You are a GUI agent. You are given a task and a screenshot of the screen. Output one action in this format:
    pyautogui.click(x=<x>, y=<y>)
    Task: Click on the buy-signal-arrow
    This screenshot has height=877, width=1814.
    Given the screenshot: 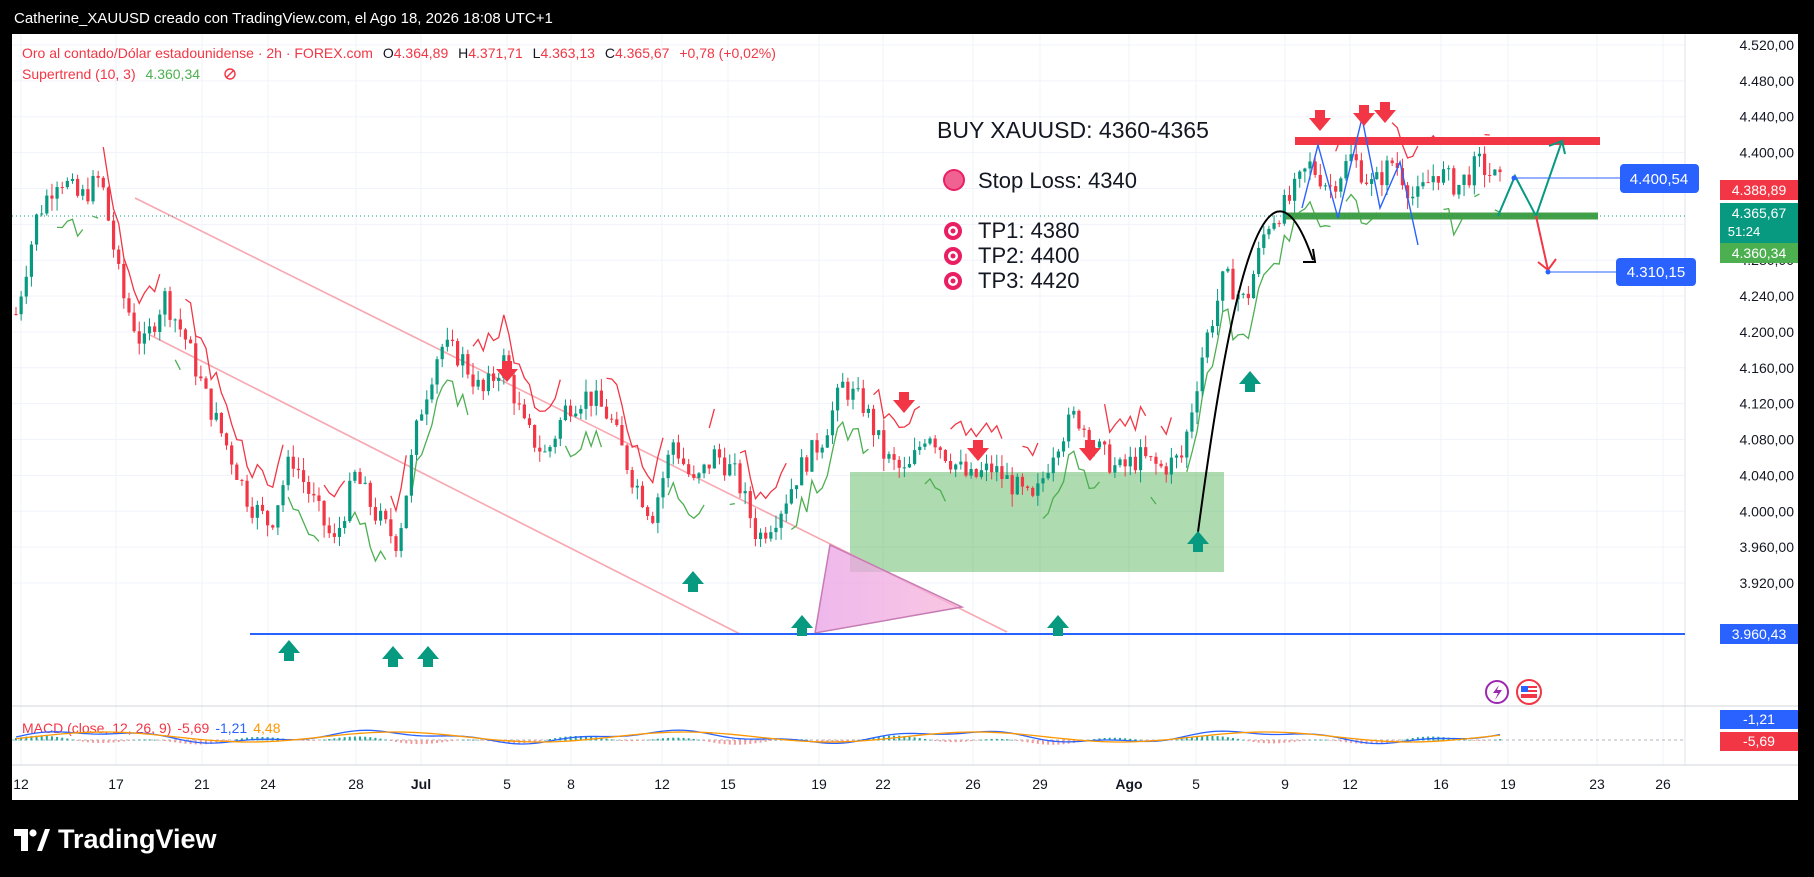 What is the action you would take?
    pyautogui.click(x=1058, y=625)
    